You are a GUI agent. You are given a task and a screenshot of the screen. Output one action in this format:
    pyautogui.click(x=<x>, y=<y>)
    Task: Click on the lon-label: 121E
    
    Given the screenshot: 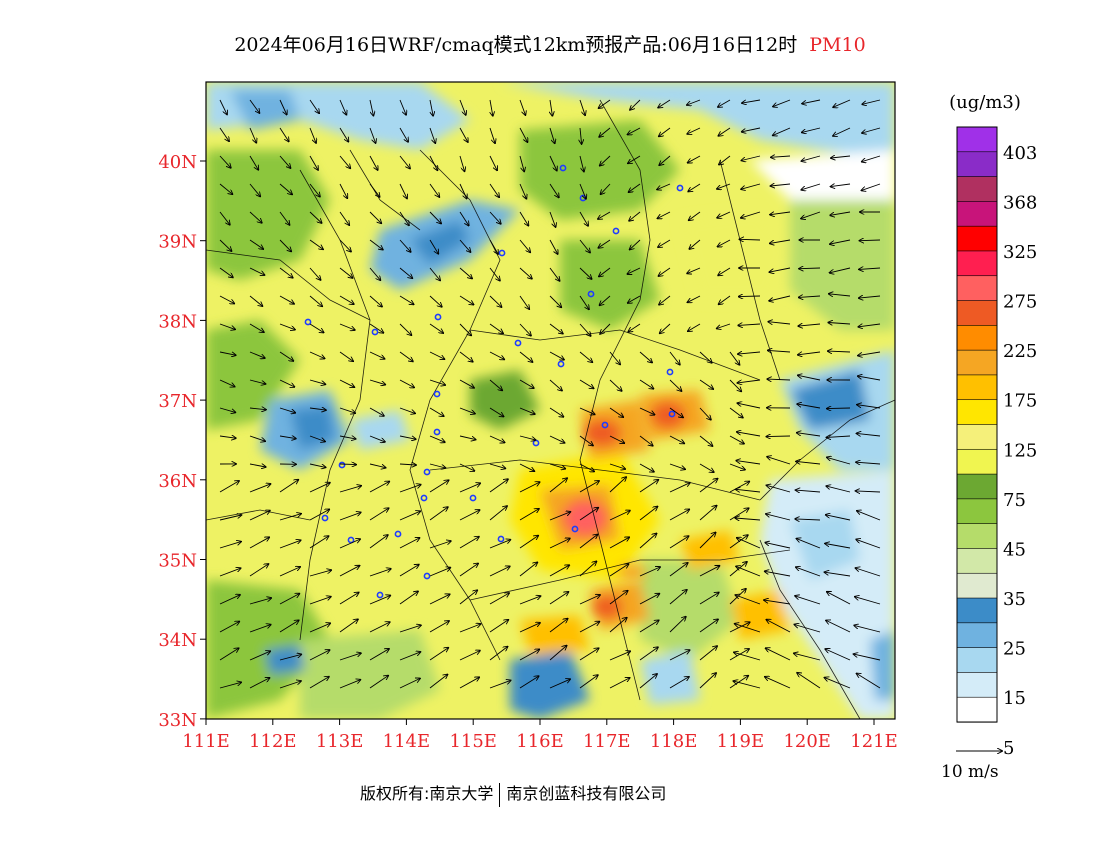 What is the action you would take?
    pyautogui.click(x=874, y=741)
    